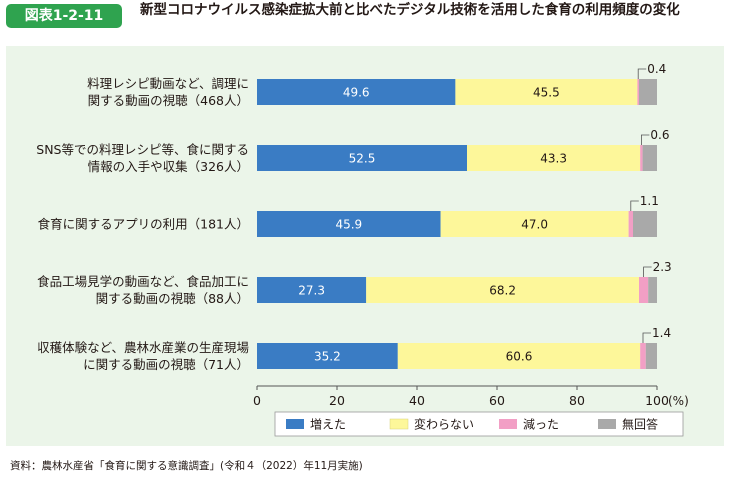 The height and width of the screenshot is (497, 730). Describe the element at coordinates (186, 466) in the screenshot. I see `source-note: 資料：農林水産省「食育に関する意識調査」(令和４（2022）年11月実施)` at that location.